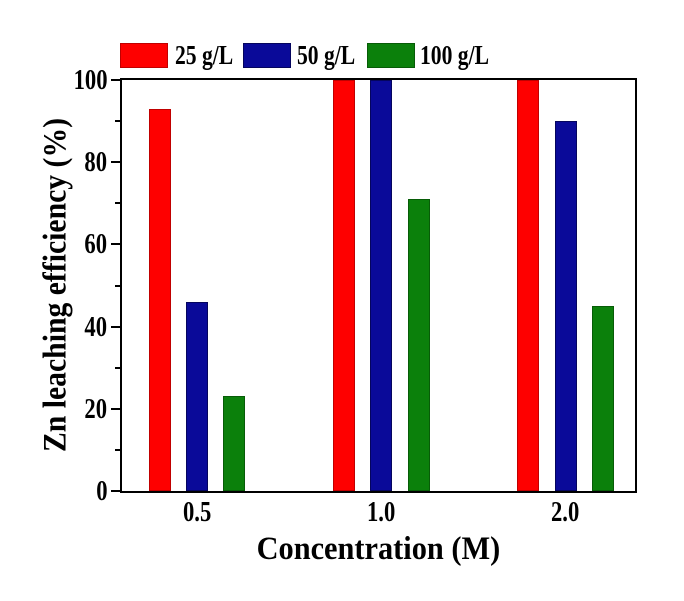  I want to click on x-tick-label-0.5: 0.5, so click(197, 512).